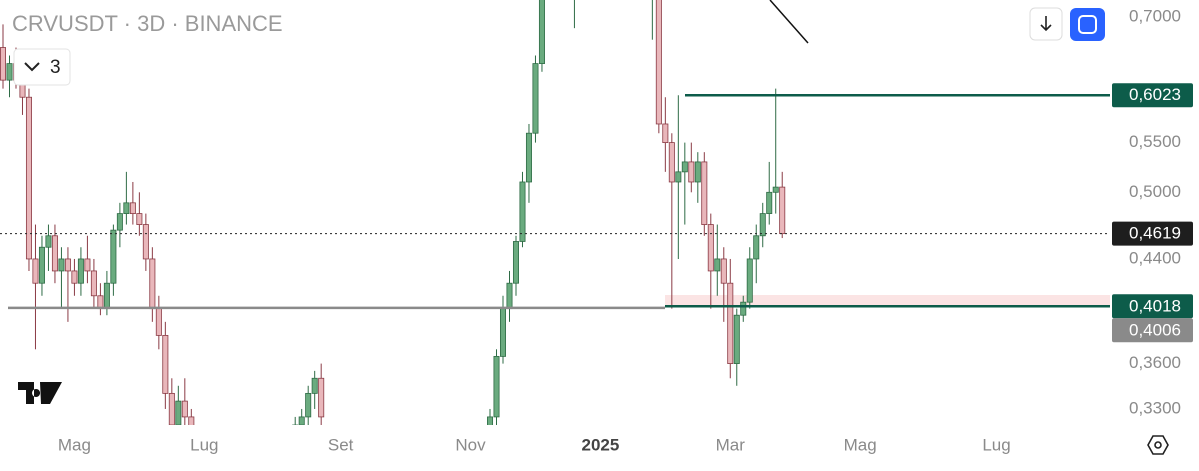  I want to click on y-tick-label: 0,3600, so click(1155, 362).